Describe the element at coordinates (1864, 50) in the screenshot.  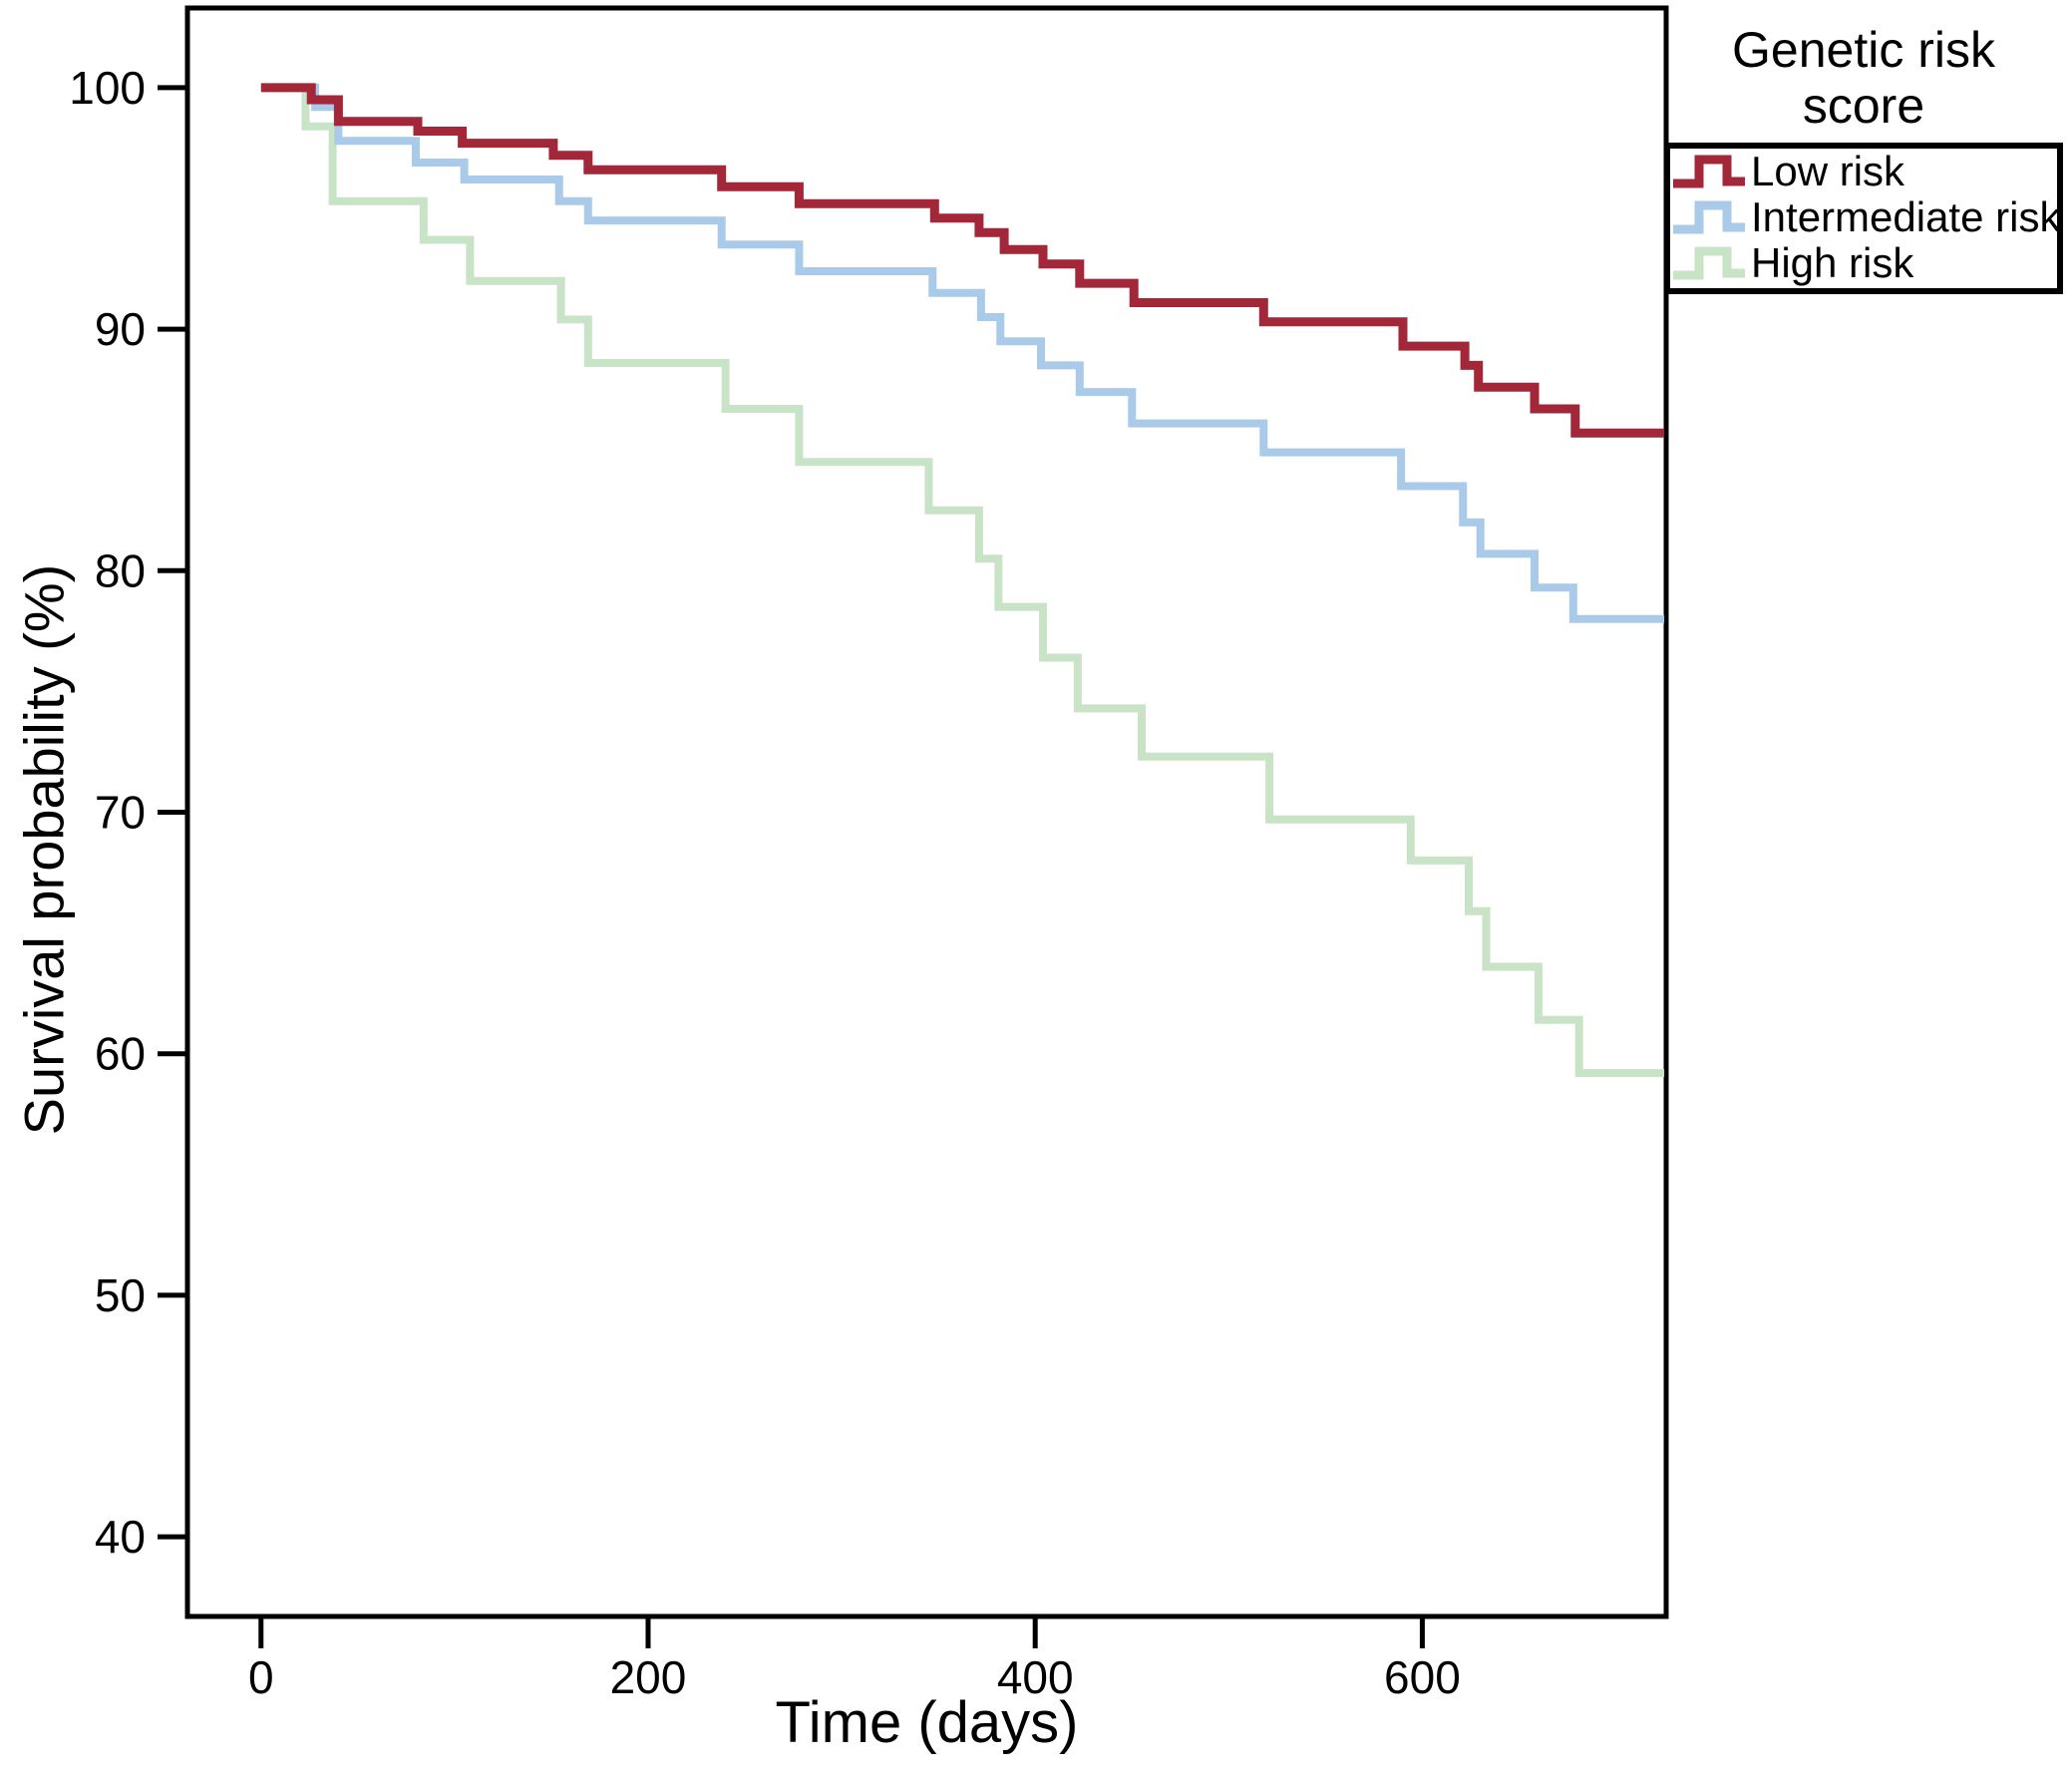
I see `legend-title-line1: Genetic risk` at that location.